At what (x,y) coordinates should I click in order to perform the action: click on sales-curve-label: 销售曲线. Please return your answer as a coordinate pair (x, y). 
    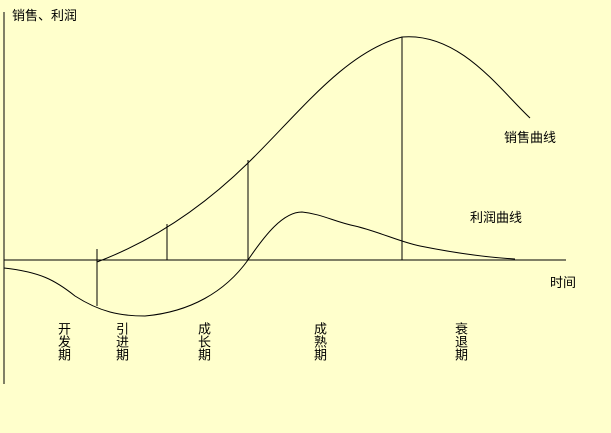
    Looking at the image, I should click on (530, 138).